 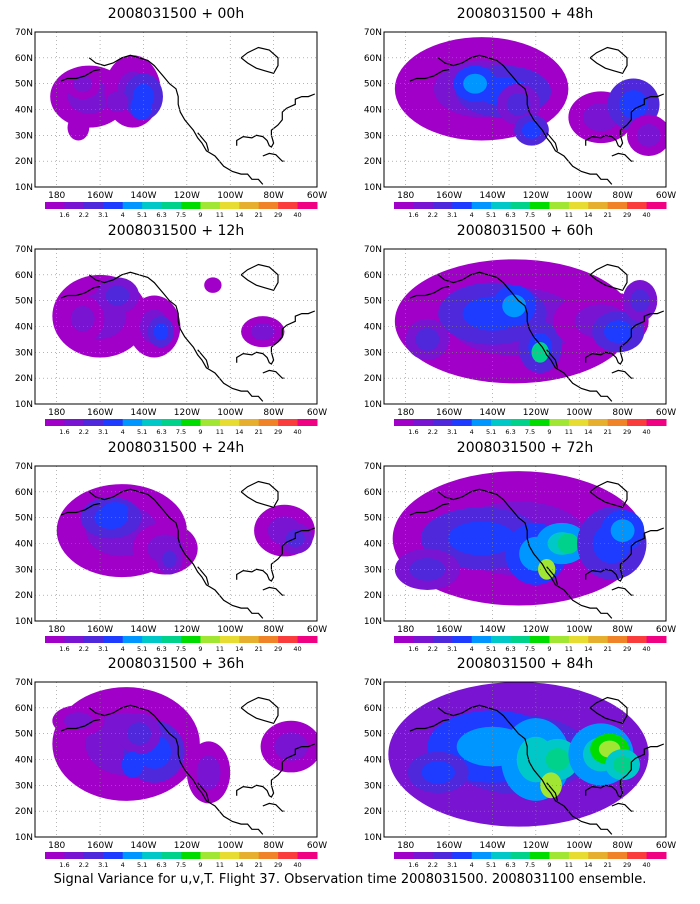 What do you see at coordinates (84, 432) in the screenshot?
I see `colorbar-label: 2.2` at bounding box center [84, 432].